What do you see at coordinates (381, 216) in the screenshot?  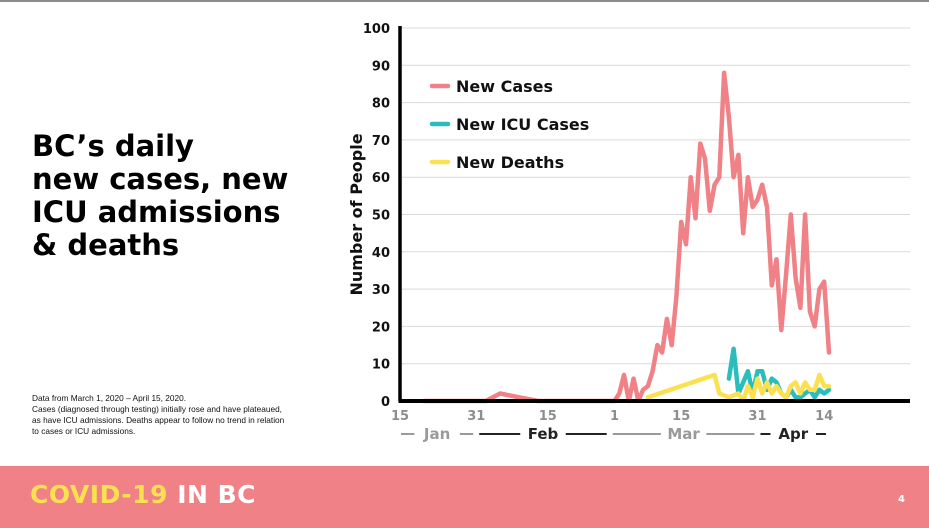 I see `y-tick-label: 50` at bounding box center [381, 216].